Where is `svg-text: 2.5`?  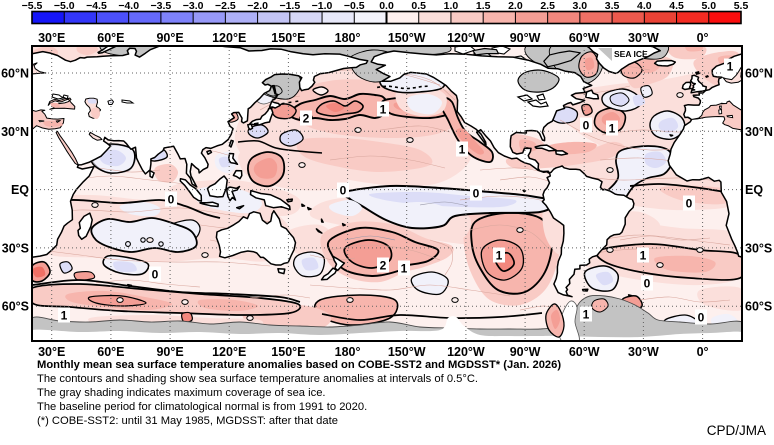
svg-text: 2.5 is located at coordinates (547, 6).